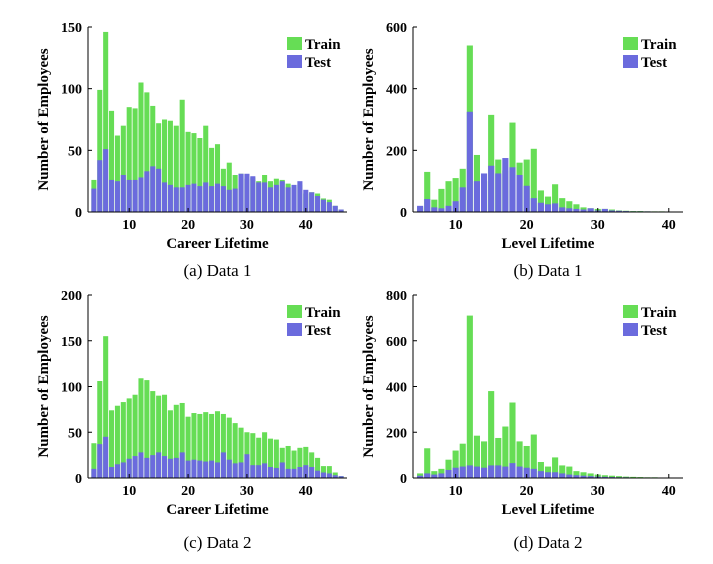  I want to click on x-axis-label: Career Lifetime, so click(217, 510).